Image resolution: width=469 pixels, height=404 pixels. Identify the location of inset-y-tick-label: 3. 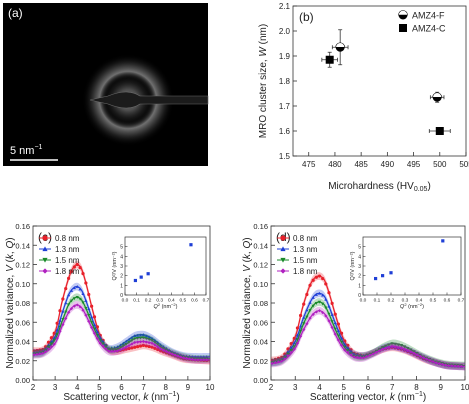
(121, 267).